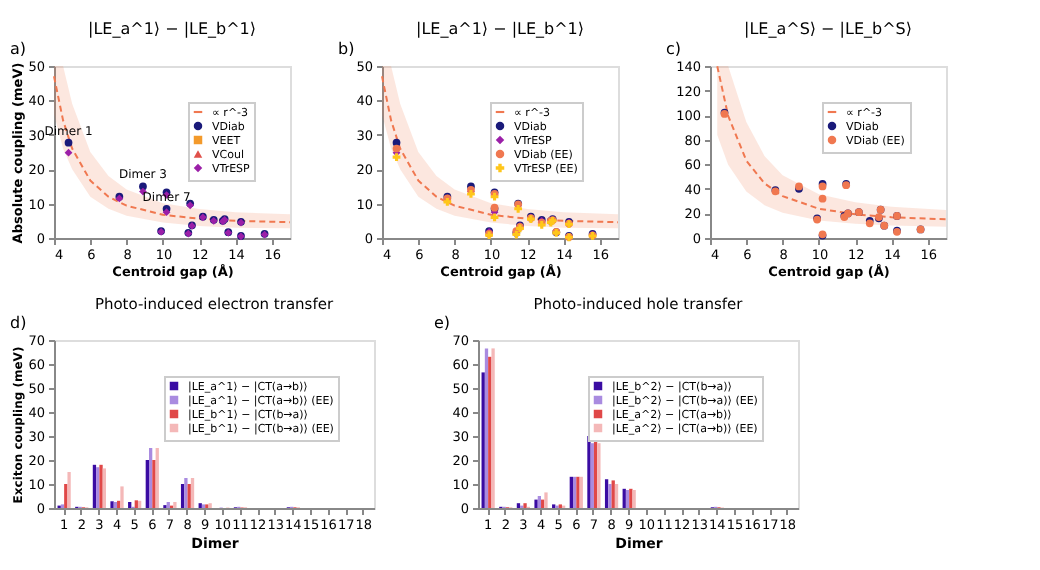 The width and height of the screenshot is (1040, 570). What do you see at coordinates (442, 323) in the screenshot?
I see `text: e)` at bounding box center [442, 323].